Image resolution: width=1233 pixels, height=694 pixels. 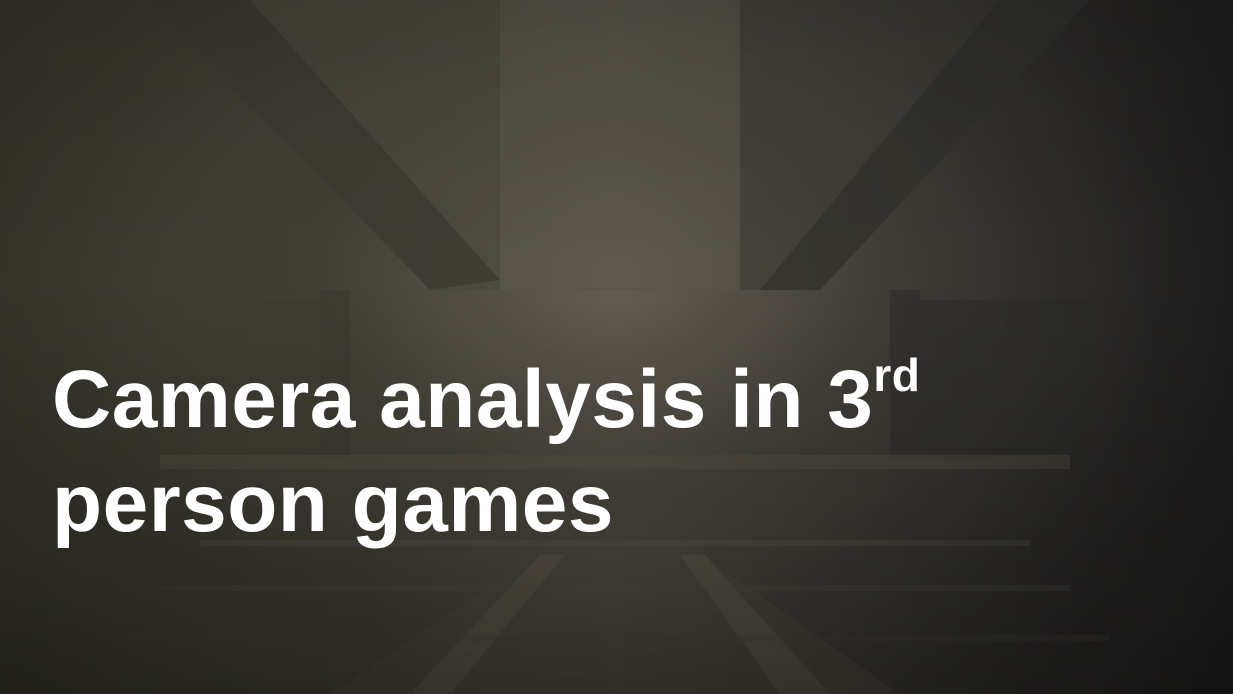 I want to click on ledge, so click(x=615, y=462).